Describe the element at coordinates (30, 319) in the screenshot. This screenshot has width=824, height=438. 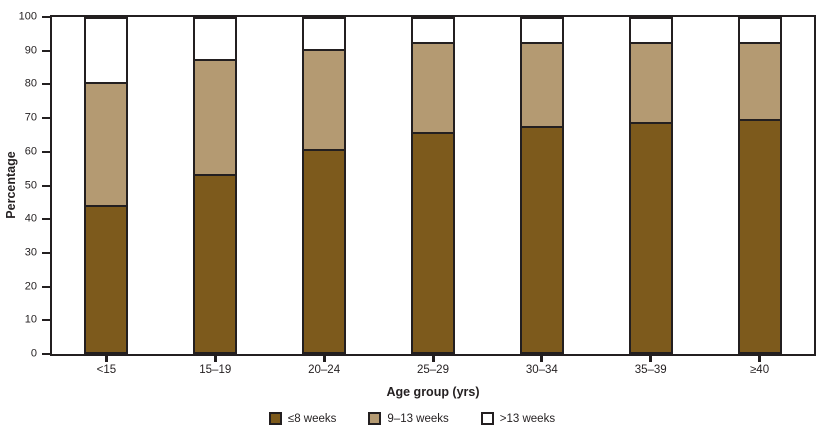
I see `y-axis-tick-label: 10` at that location.